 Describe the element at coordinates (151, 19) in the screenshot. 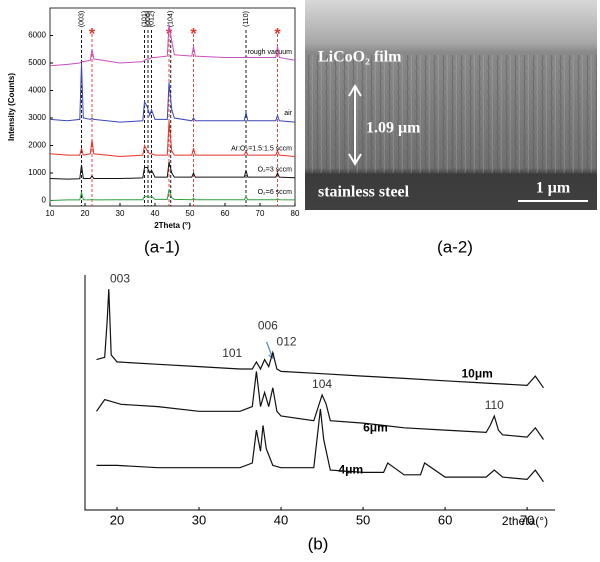

I see `reflection-label: (012)` at that location.